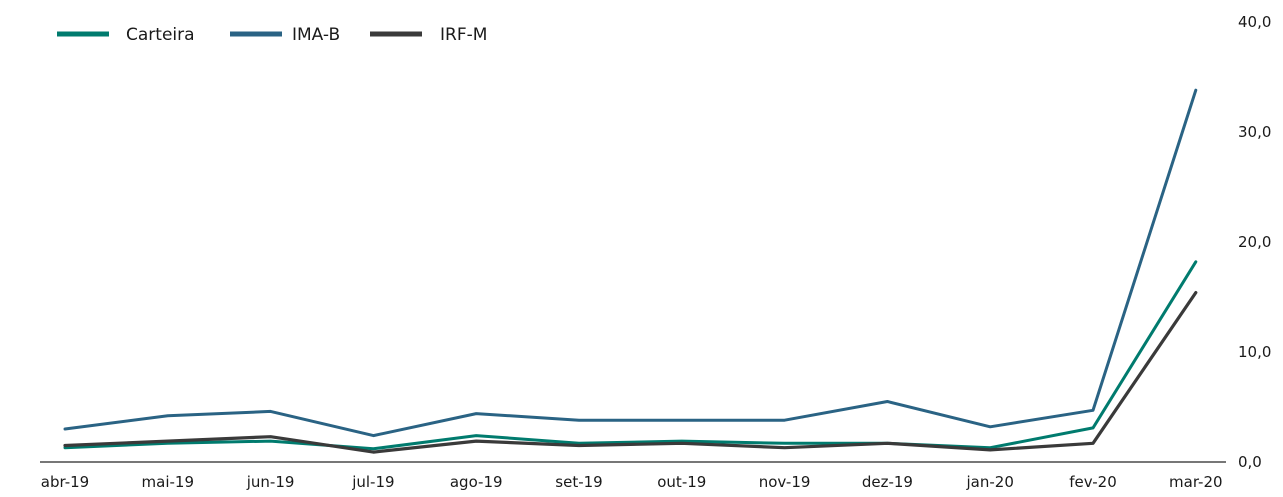 This screenshot has width=1283, height=497. I want to click on x-tick-label: dez-19, so click(887, 482).